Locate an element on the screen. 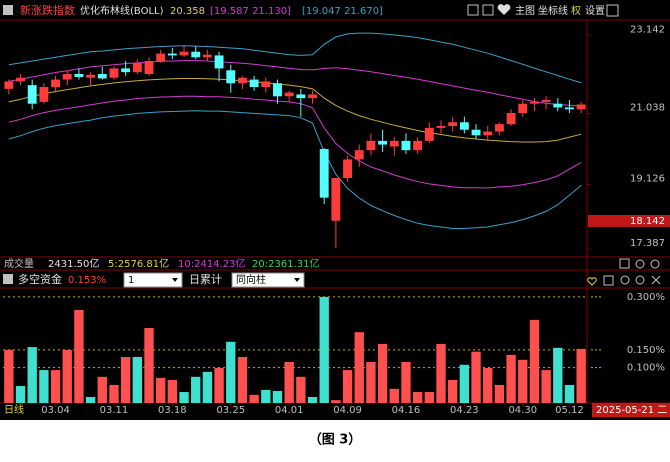  x-tick-label: 04.30 is located at coordinates (522, 410).